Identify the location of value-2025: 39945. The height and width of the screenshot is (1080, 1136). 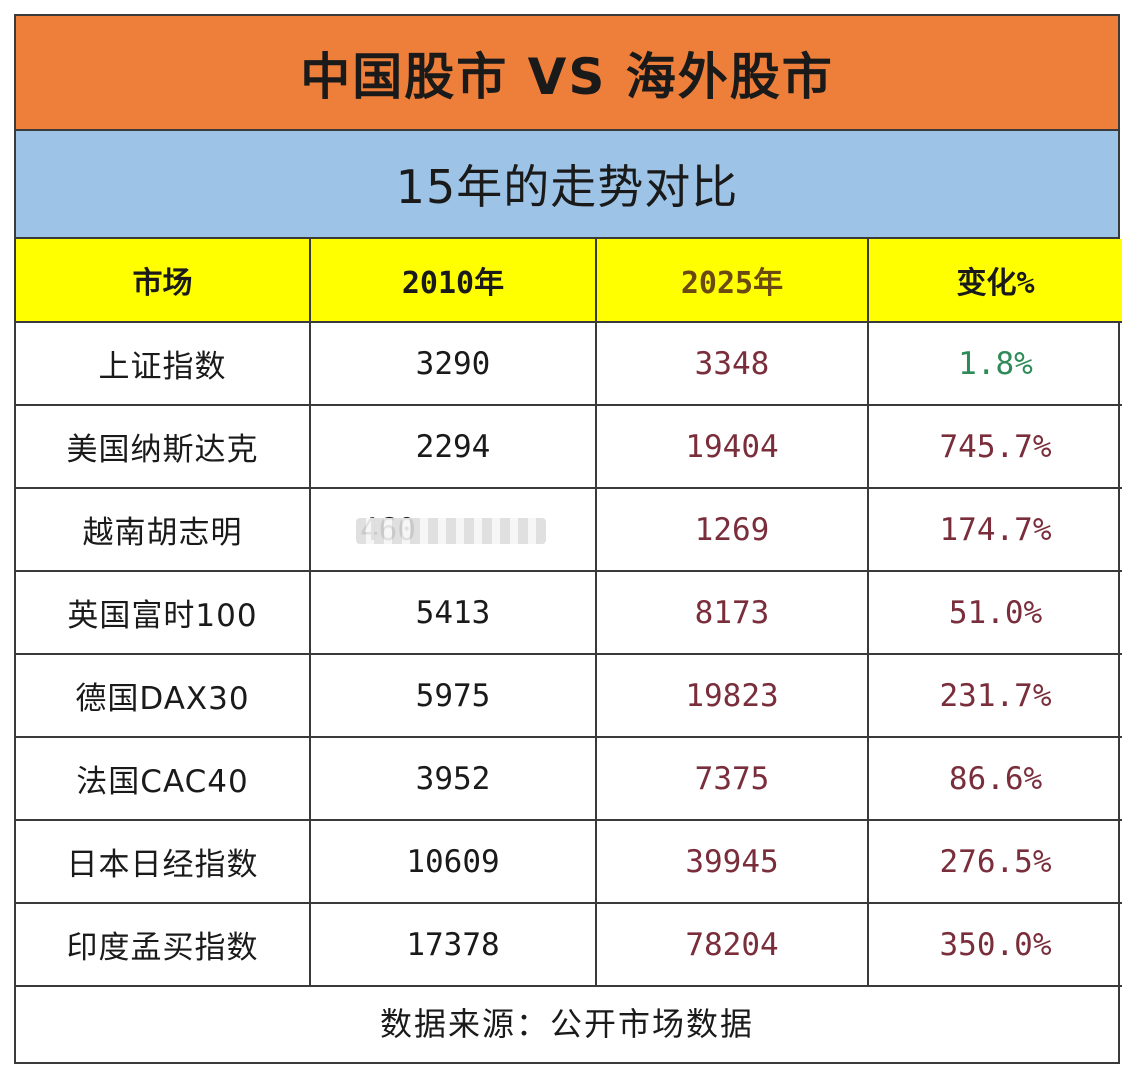
(732, 861).